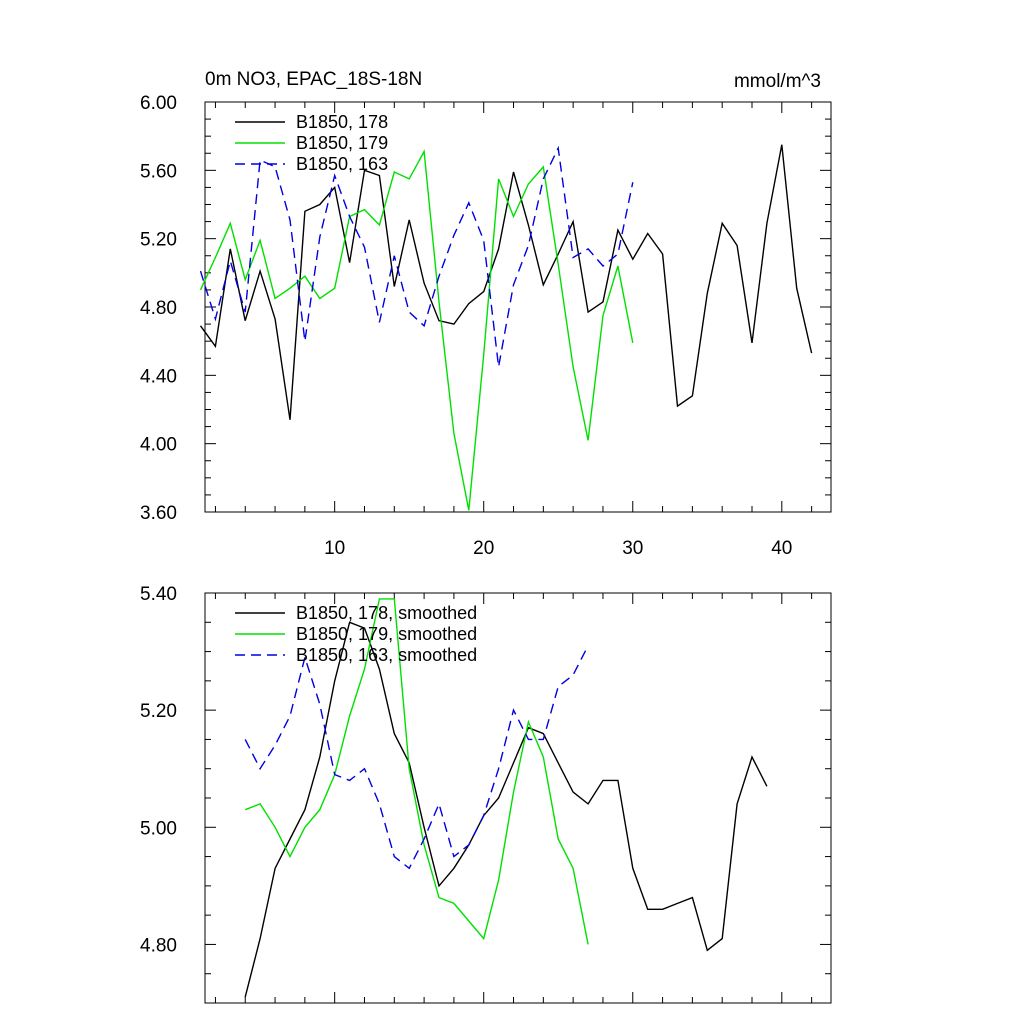 This screenshot has width=1024, height=1024. I want to click on y-tick-label: 4.40, so click(158, 376).